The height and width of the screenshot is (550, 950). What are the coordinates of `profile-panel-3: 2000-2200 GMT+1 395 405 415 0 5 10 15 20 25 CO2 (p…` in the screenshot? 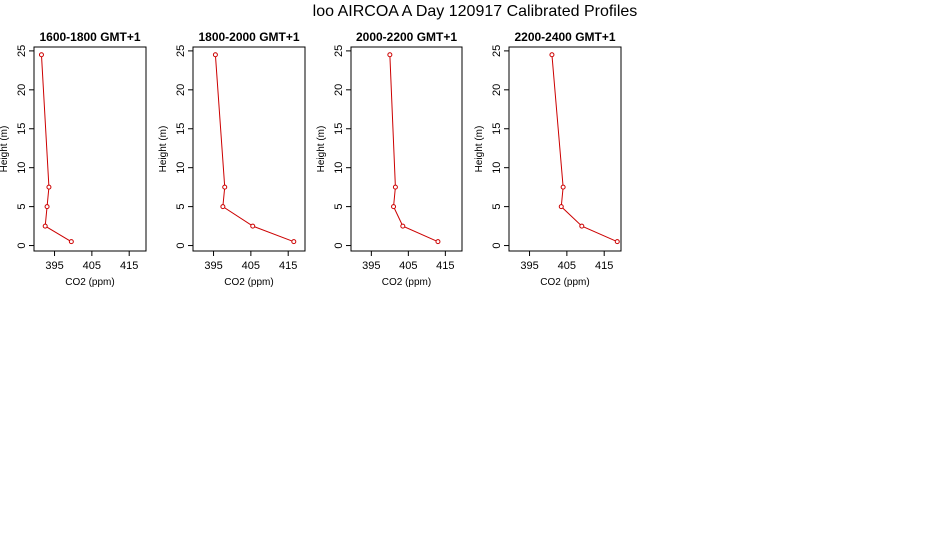 It's located at (389, 159).